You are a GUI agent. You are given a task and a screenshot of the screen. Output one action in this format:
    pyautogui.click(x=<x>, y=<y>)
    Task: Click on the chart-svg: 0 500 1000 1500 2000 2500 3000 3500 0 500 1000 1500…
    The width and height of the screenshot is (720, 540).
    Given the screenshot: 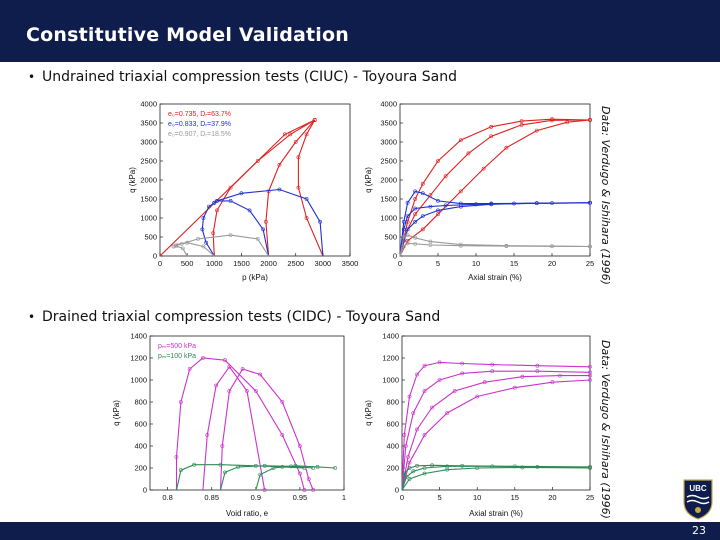 What is the action you would take?
    pyautogui.click(x=243, y=191)
    